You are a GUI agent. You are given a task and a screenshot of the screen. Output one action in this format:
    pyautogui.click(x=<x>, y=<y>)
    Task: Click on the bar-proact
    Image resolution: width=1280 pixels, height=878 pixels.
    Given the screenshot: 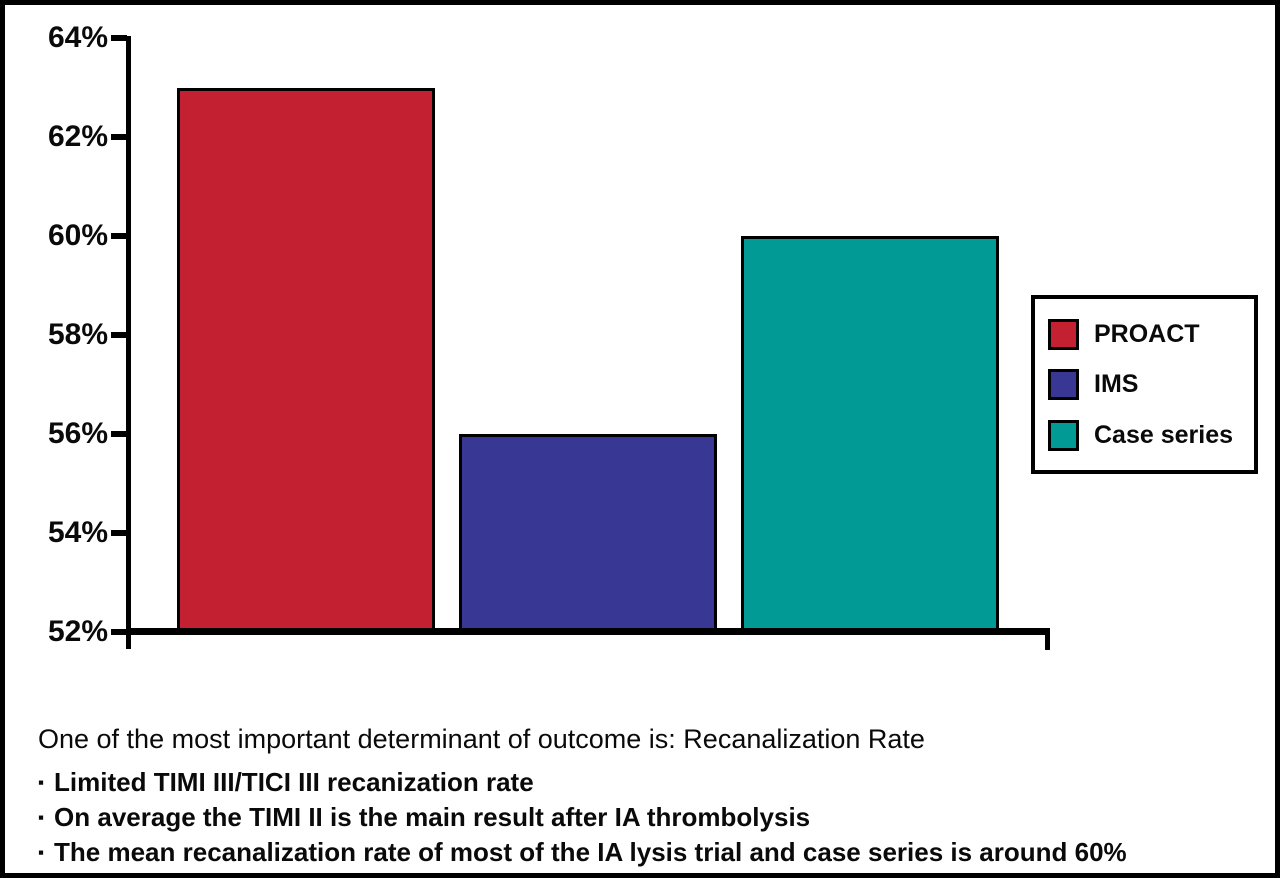 What is the action you would take?
    pyautogui.click(x=306, y=360)
    